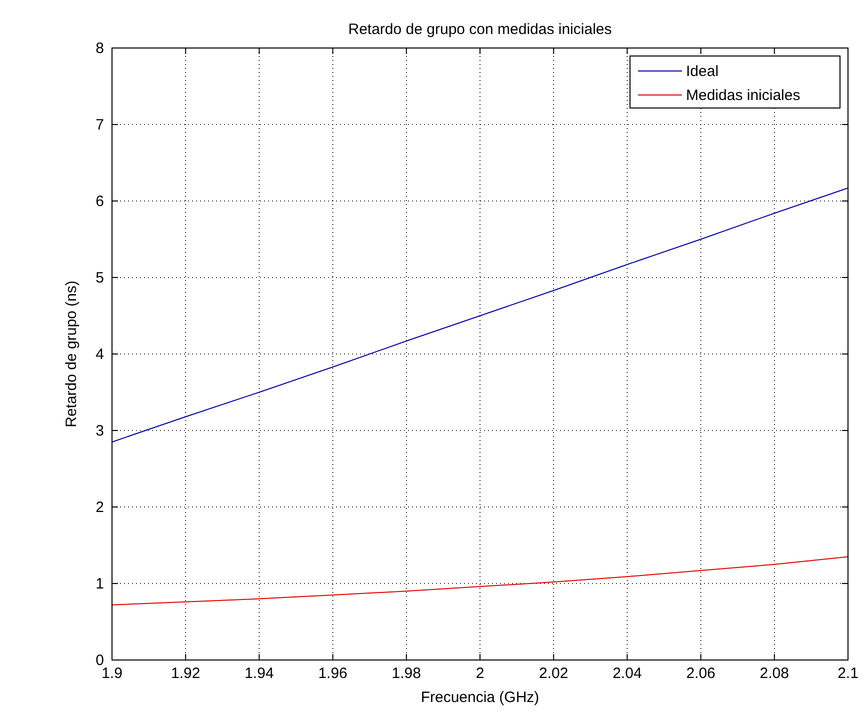  Describe the element at coordinates (100, 201) in the screenshot. I see `y-tick-label: 6` at that location.